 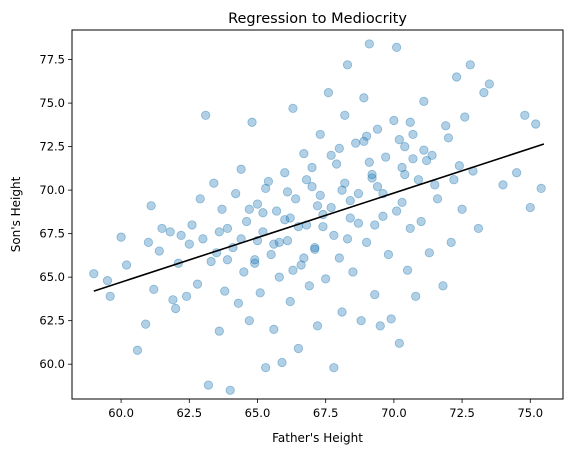 What do you see at coordinates (52, 364) in the screenshot?
I see `y-tick-label: 60.0` at bounding box center [52, 364].